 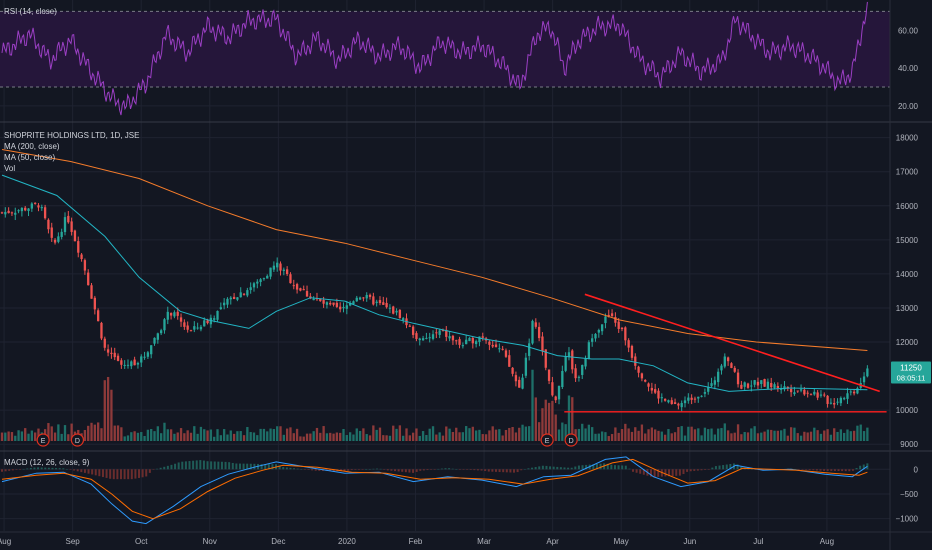 I want to click on time-axis-label: Jul, so click(x=758, y=541).